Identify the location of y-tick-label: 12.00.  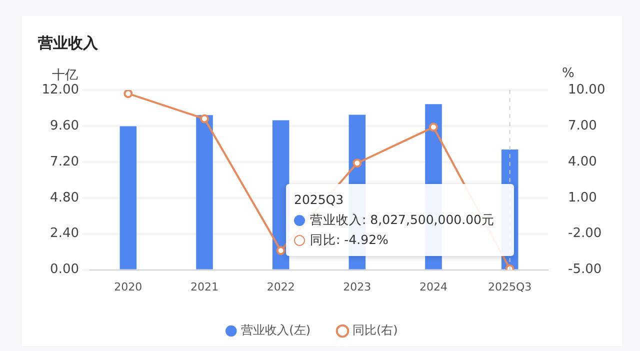
(60, 90).